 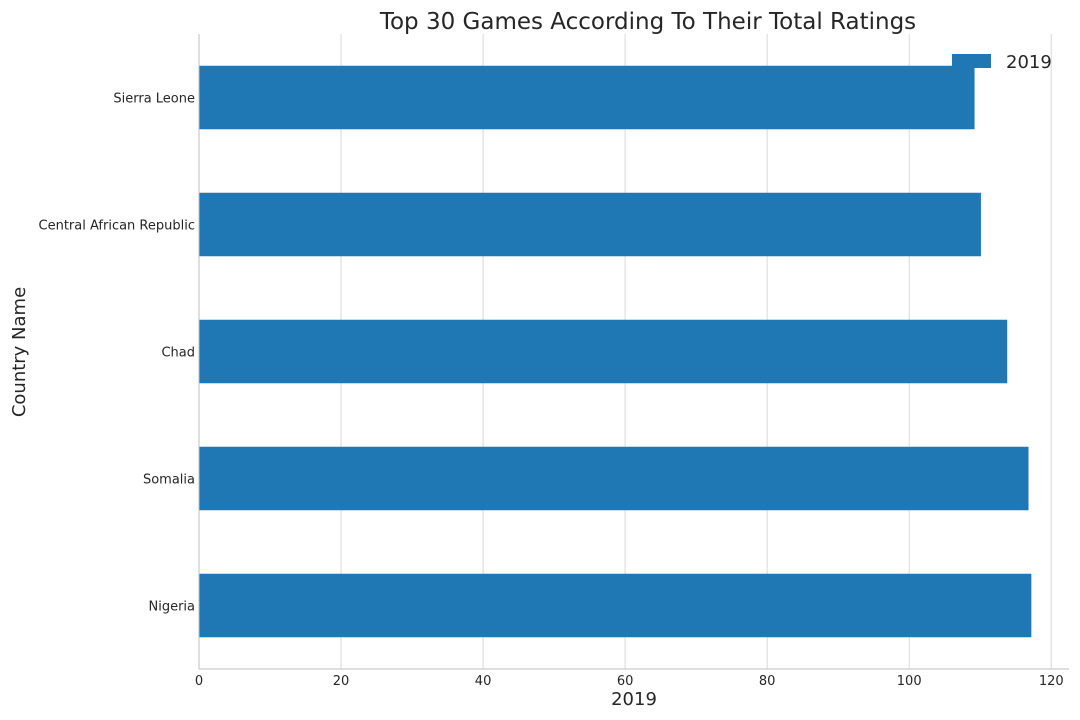 I want to click on y-axis-label: Country Name, so click(x=19, y=352).